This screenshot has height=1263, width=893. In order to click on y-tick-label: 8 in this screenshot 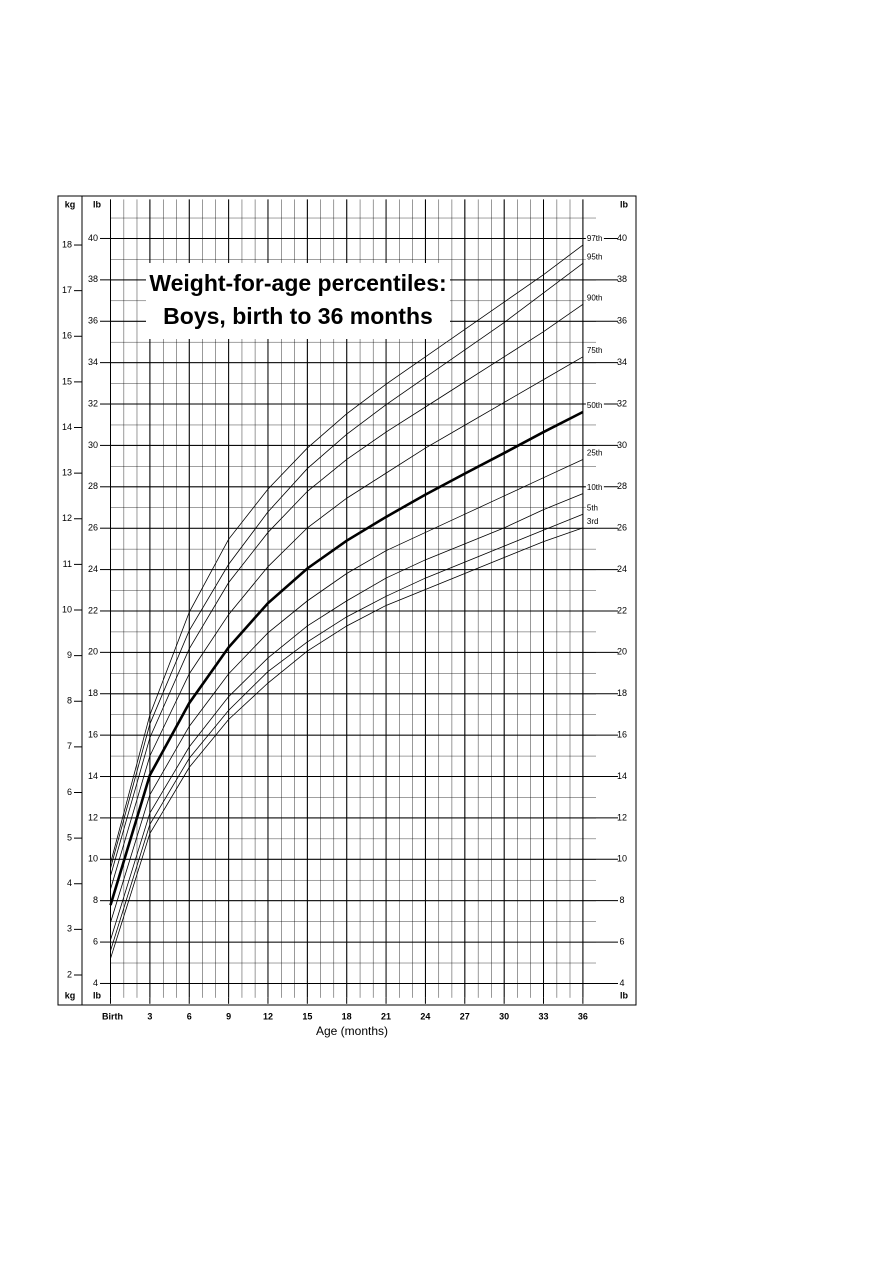, I will do `click(69, 701)`.